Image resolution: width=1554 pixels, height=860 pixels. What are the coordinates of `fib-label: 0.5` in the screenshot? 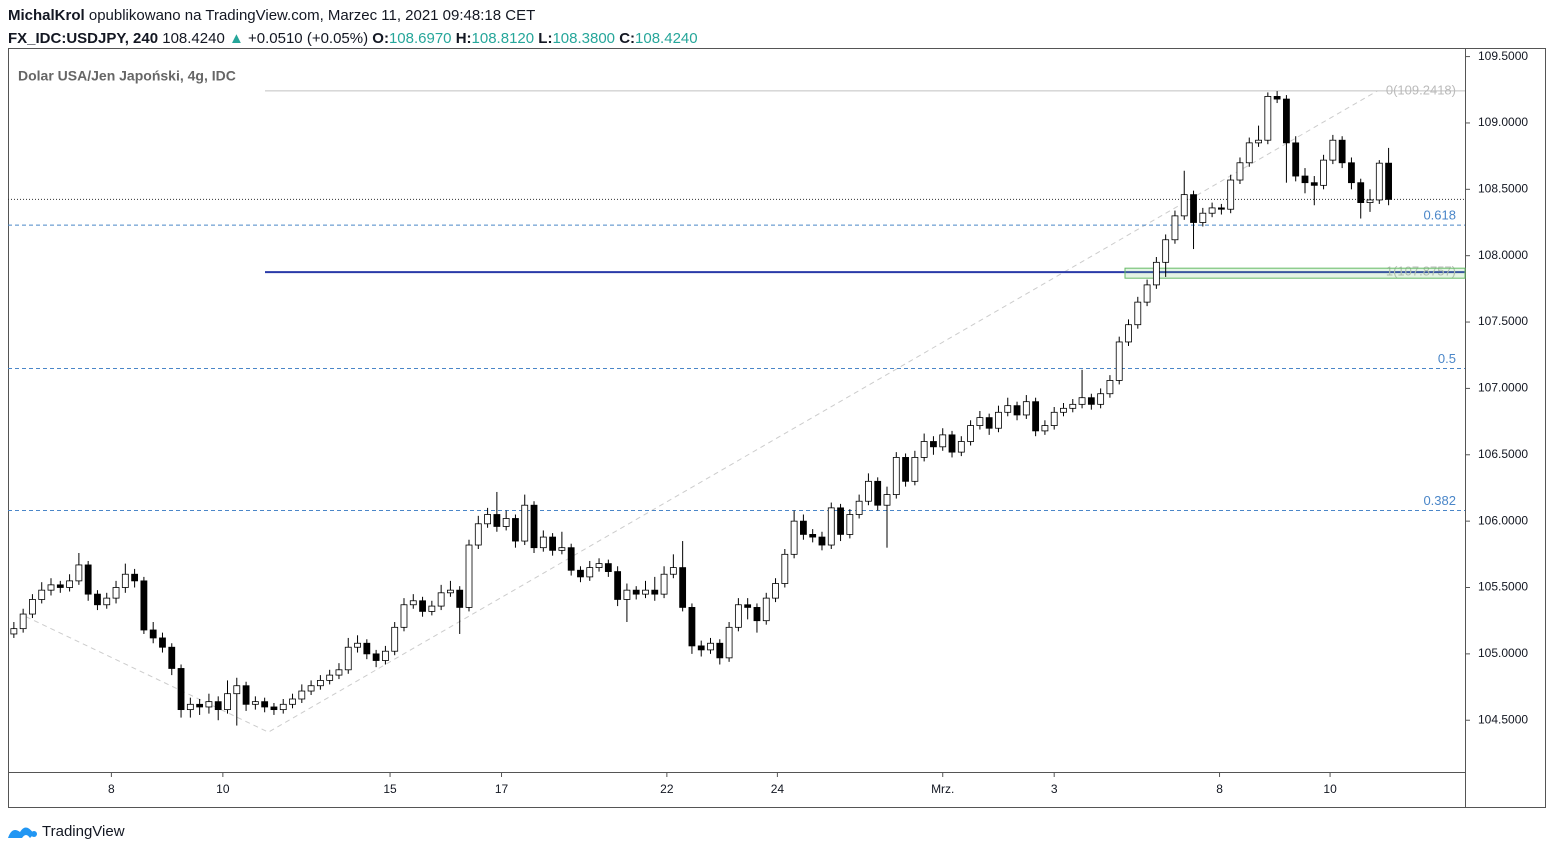 It's located at (1447, 358).